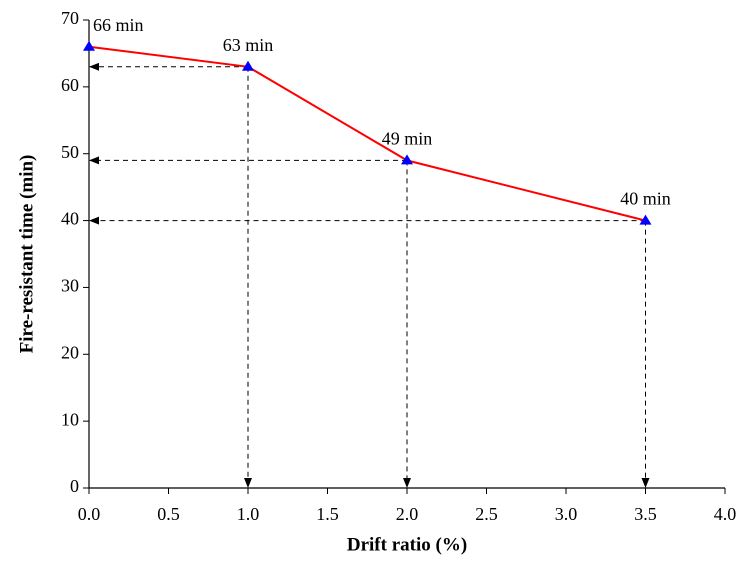 This screenshot has width=750, height=565. Describe the element at coordinates (70, 152) in the screenshot. I see `y-tick-label: 50` at that location.